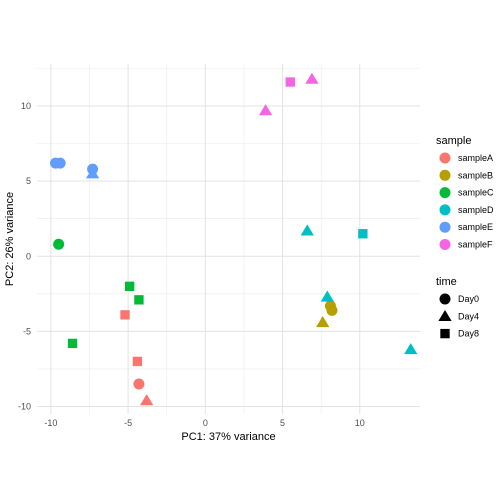  What do you see at coordinates (60, 163) in the screenshot?
I see `point-samplee-day0` at bounding box center [60, 163].